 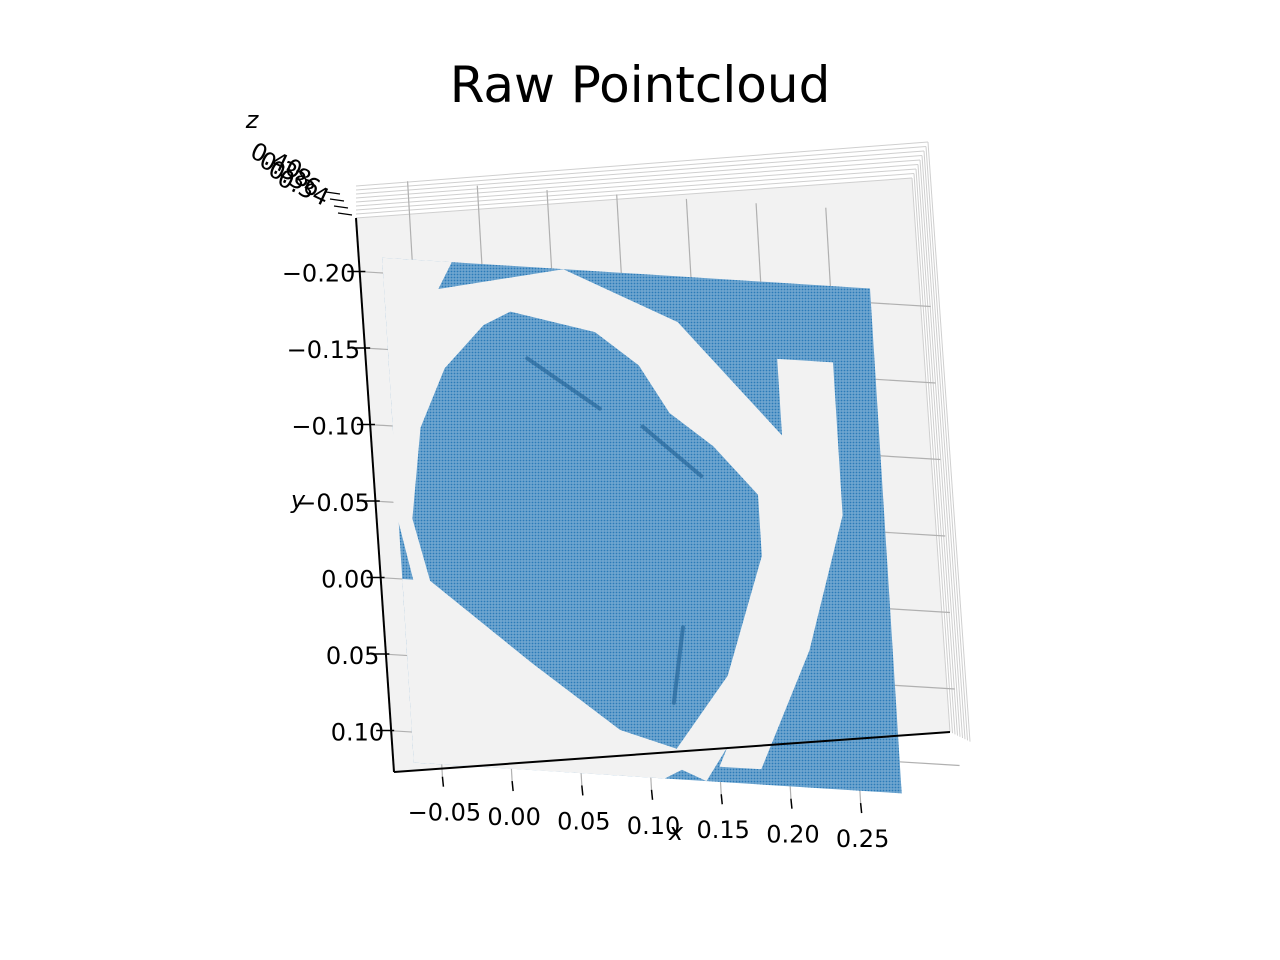 I want to click on y-tick-label: 0.05, so click(x=352, y=656).